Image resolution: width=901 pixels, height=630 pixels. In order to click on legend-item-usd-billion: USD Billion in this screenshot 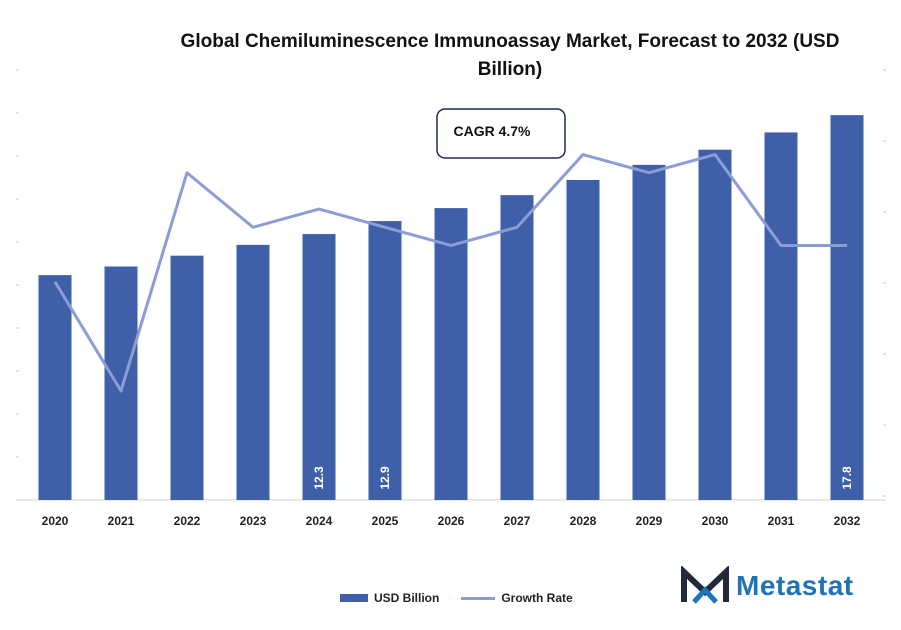, I will do `click(389, 598)`.